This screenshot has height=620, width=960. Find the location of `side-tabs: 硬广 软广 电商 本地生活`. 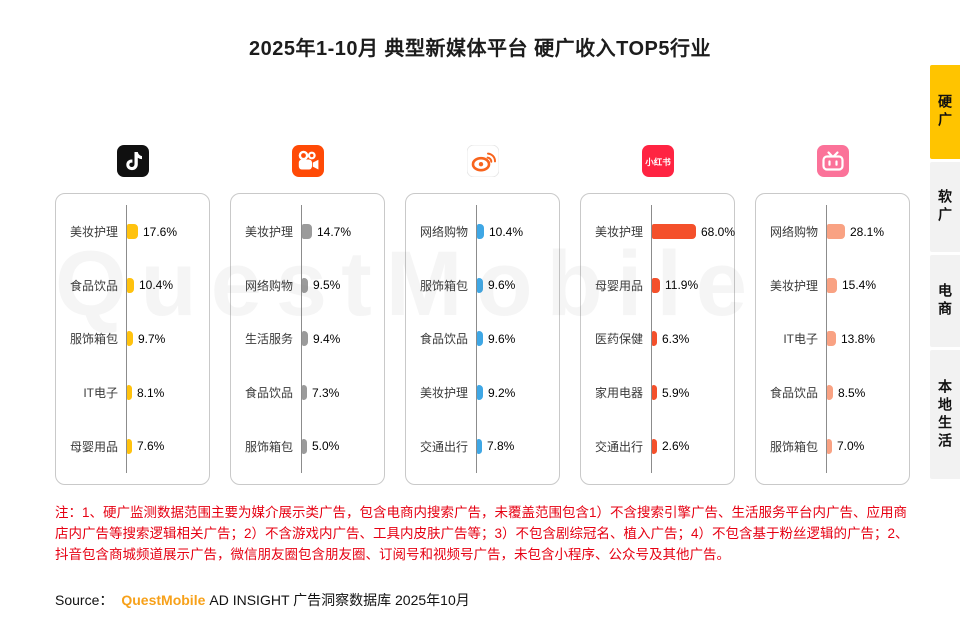

side-tabs: 硬广 软广 电商 本地生活 is located at coordinates (945, 272).